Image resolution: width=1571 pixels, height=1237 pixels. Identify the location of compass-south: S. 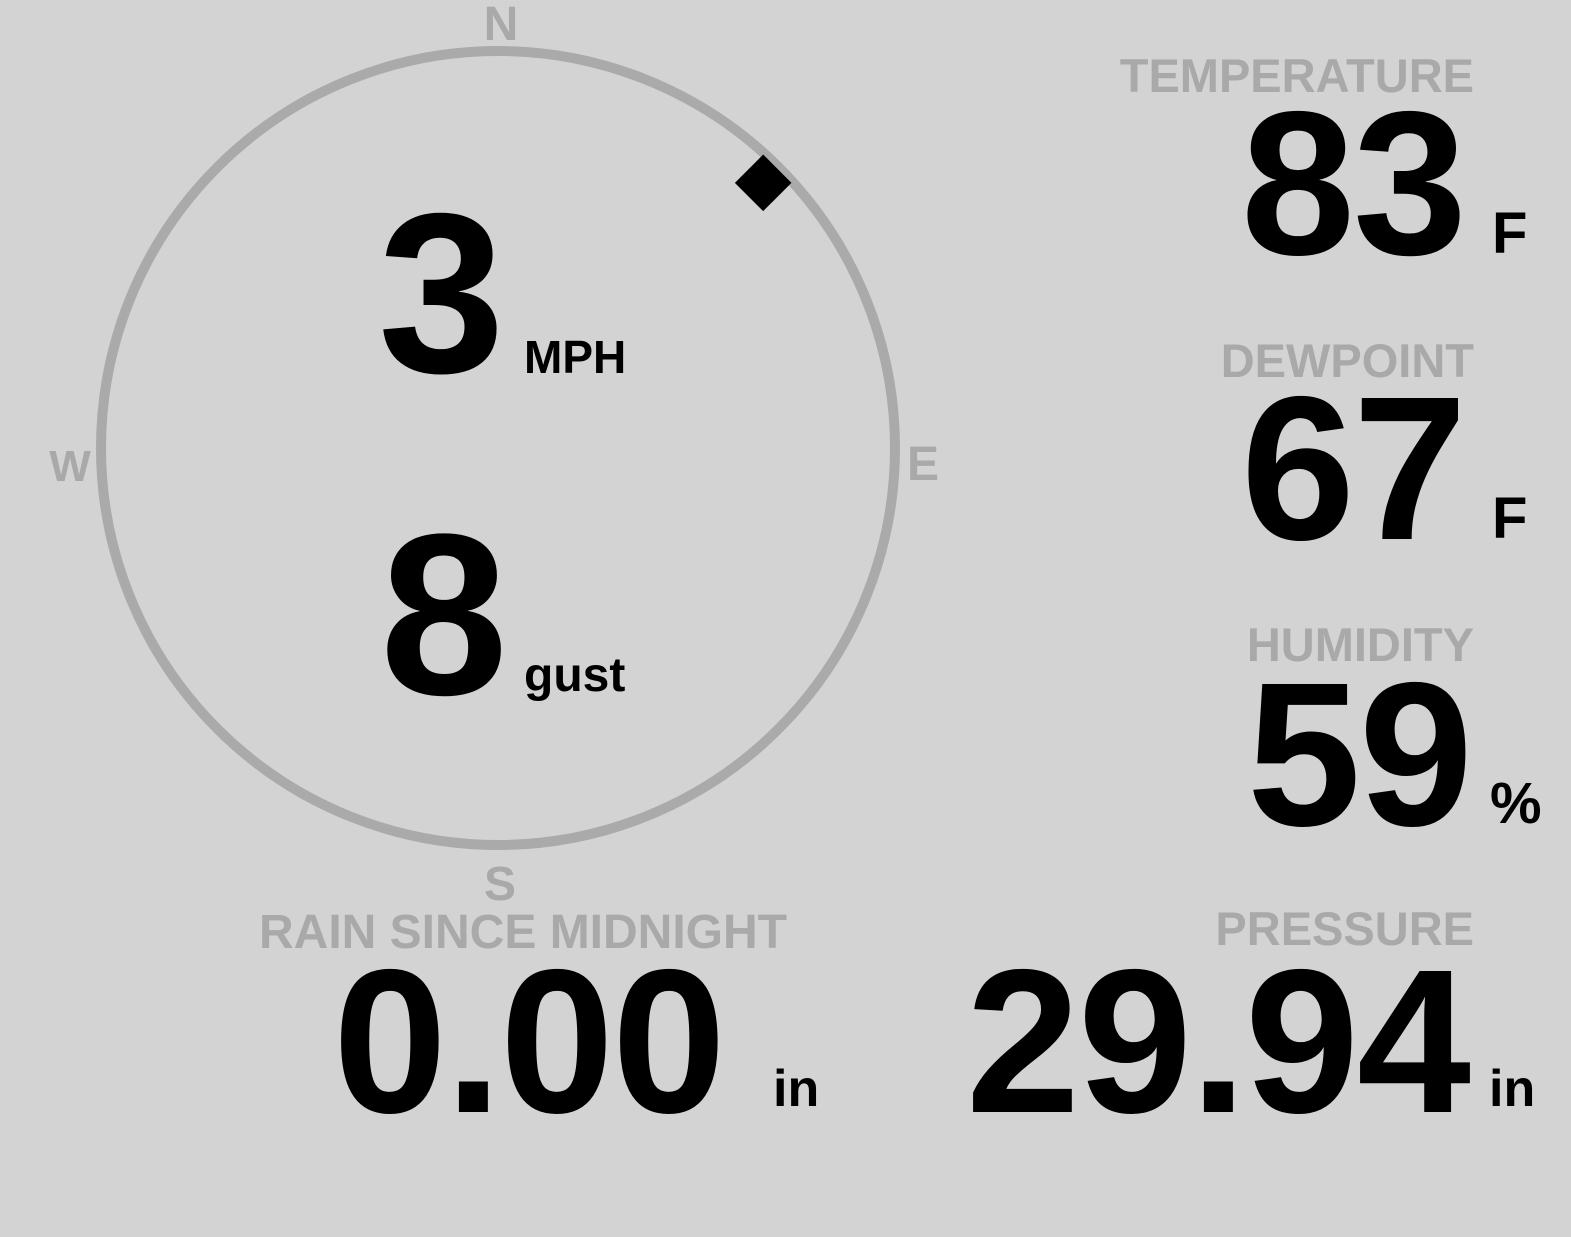
(500, 884).